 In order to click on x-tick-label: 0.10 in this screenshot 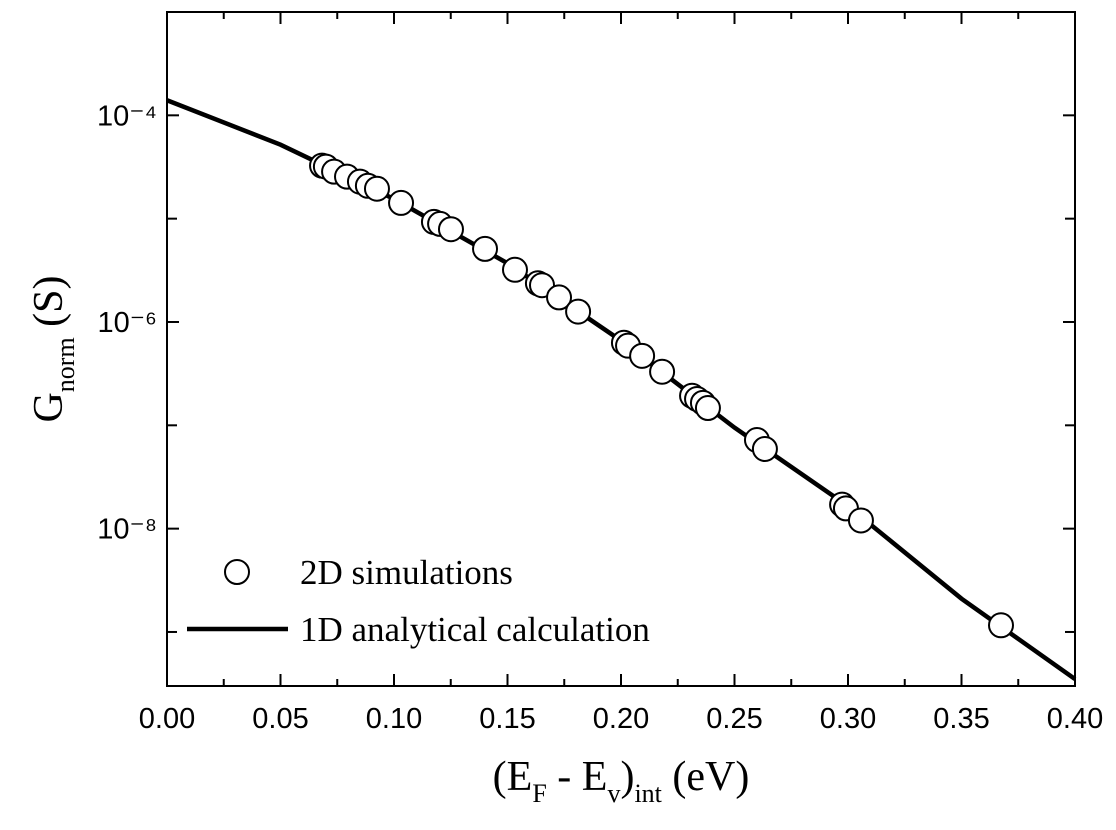, I will do `click(394, 719)`.